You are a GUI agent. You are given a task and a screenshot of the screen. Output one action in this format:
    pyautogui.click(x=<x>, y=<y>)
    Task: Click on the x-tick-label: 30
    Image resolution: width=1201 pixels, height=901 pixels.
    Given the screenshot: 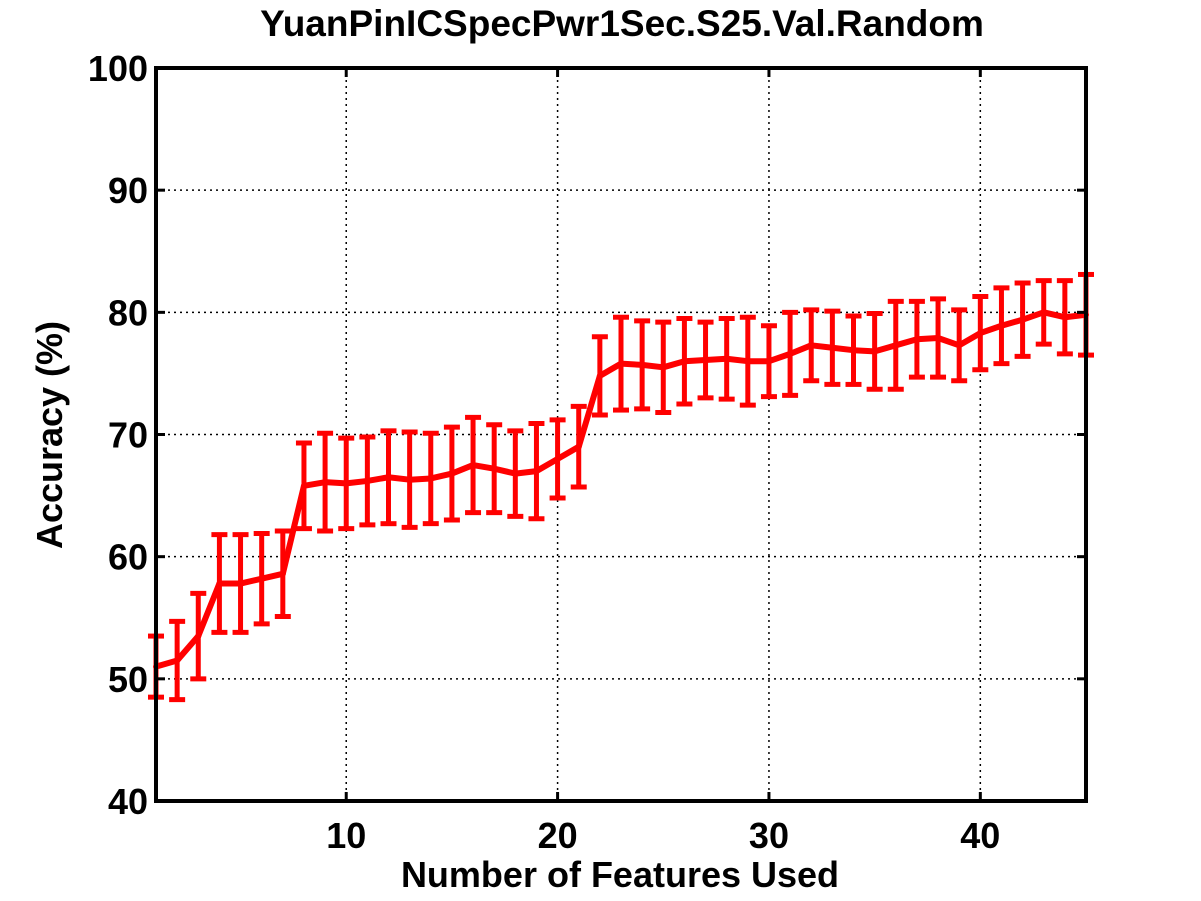 What is the action you would take?
    pyautogui.click(x=769, y=835)
    